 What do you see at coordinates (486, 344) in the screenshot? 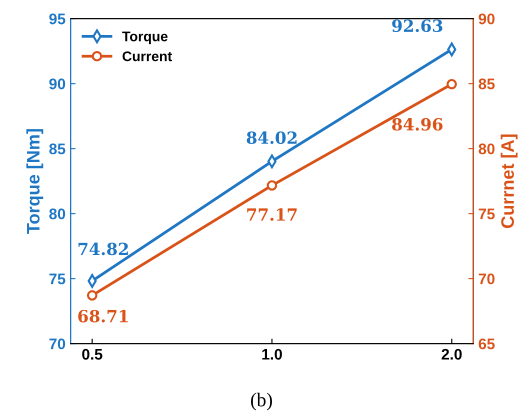
I see `y2-tick-label: 65` at bounding box center [486, 344].